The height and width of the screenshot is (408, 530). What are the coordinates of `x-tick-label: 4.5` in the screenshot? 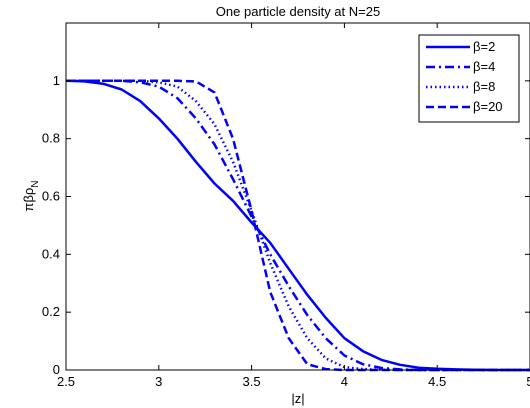 It's located at (437, 381).